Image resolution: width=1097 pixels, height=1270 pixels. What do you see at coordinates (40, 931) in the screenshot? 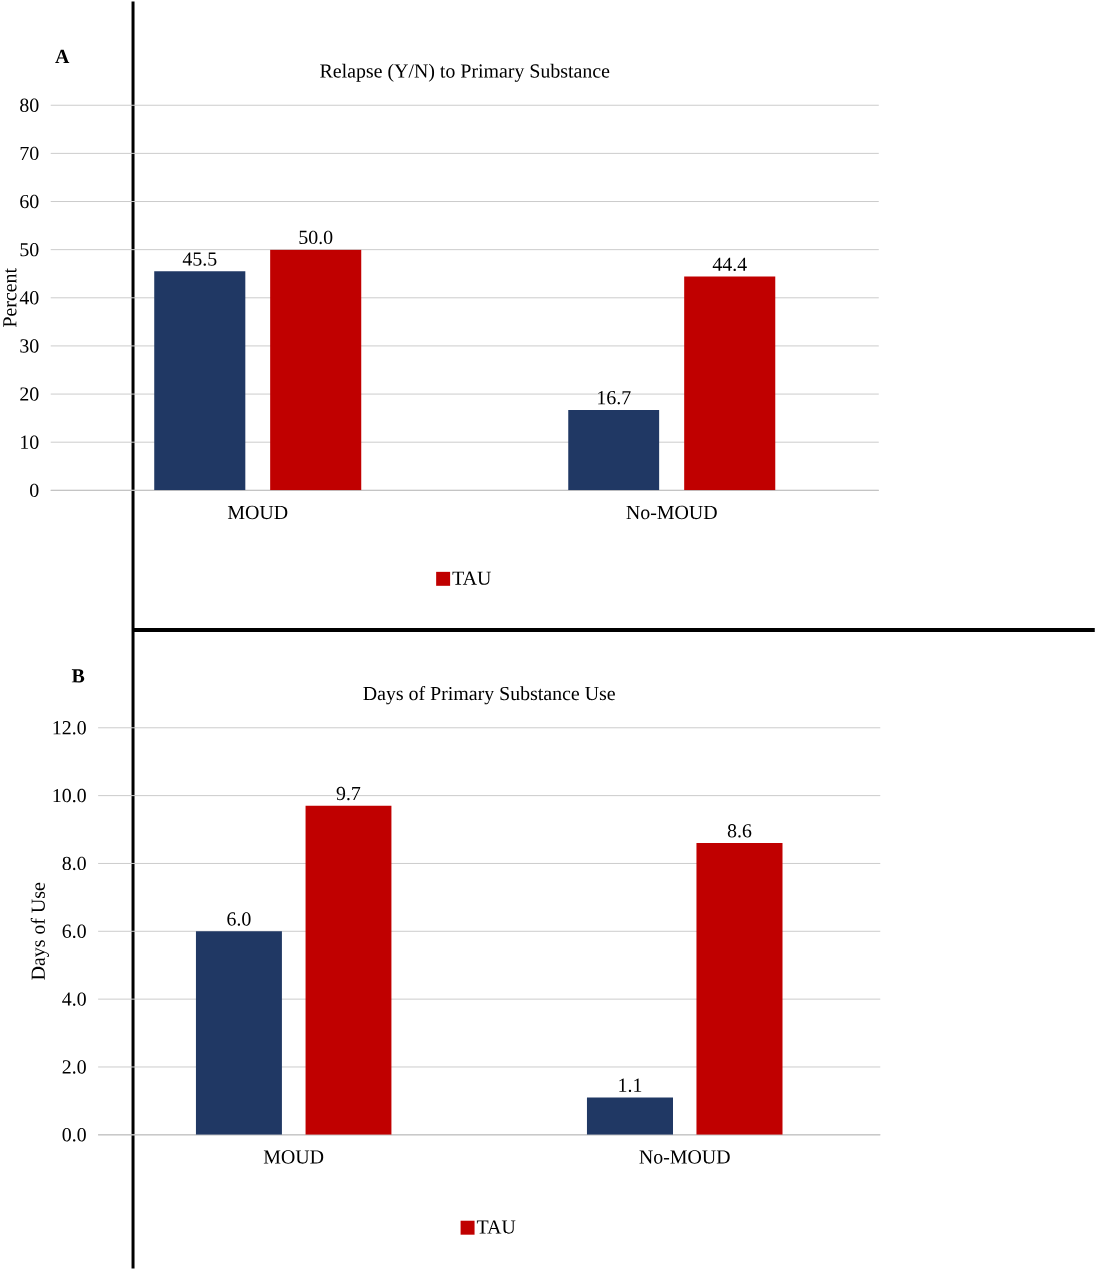
I see `y-axis-title: Days of Use` at bounding box center [40, 931].